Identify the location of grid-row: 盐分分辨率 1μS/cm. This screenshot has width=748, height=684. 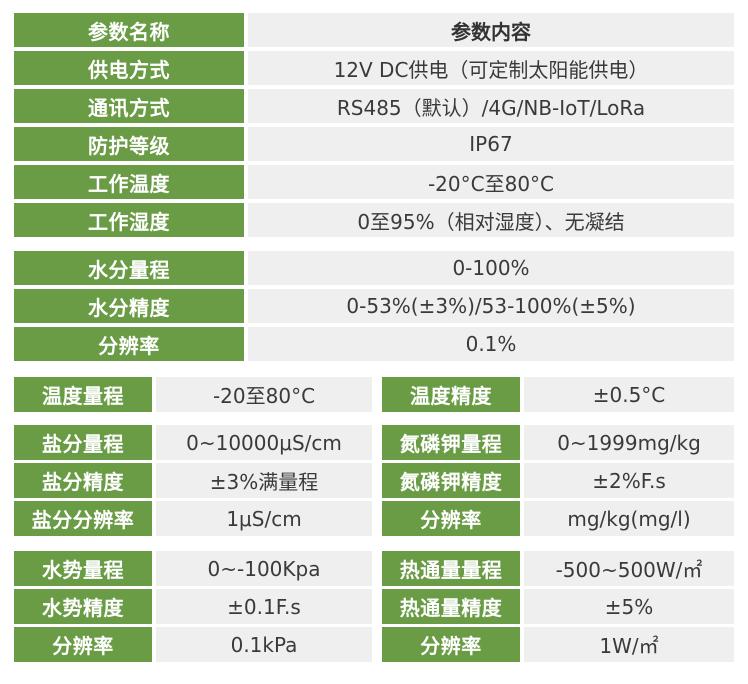
(193, 518).